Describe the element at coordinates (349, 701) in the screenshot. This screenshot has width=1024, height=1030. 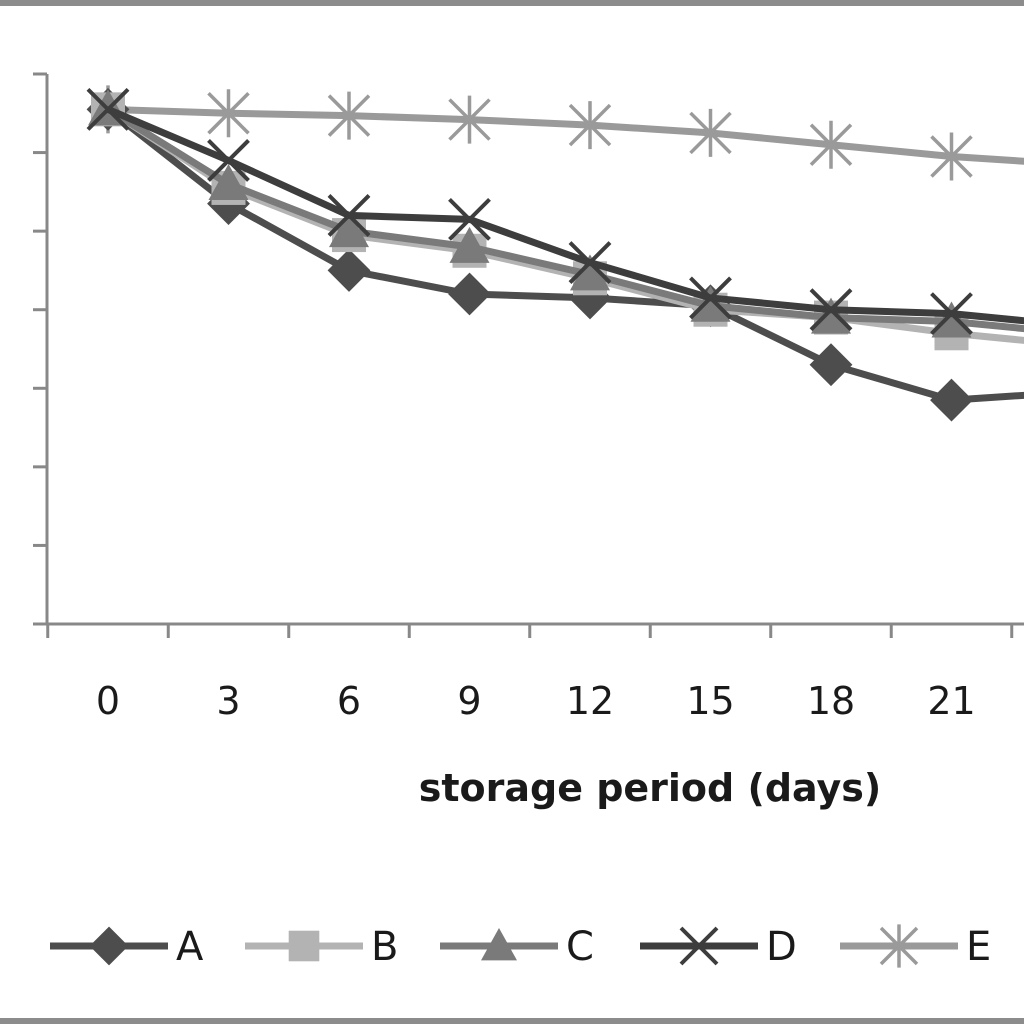
I see `x-tick-label: 6` at that location.